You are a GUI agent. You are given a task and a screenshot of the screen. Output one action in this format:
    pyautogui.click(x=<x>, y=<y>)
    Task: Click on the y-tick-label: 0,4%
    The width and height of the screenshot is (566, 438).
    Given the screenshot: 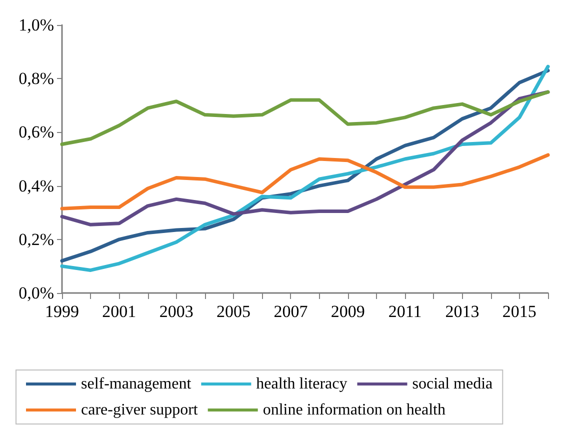 What is the action you would take?
    pyautogui.click(x=36, y=186)
    